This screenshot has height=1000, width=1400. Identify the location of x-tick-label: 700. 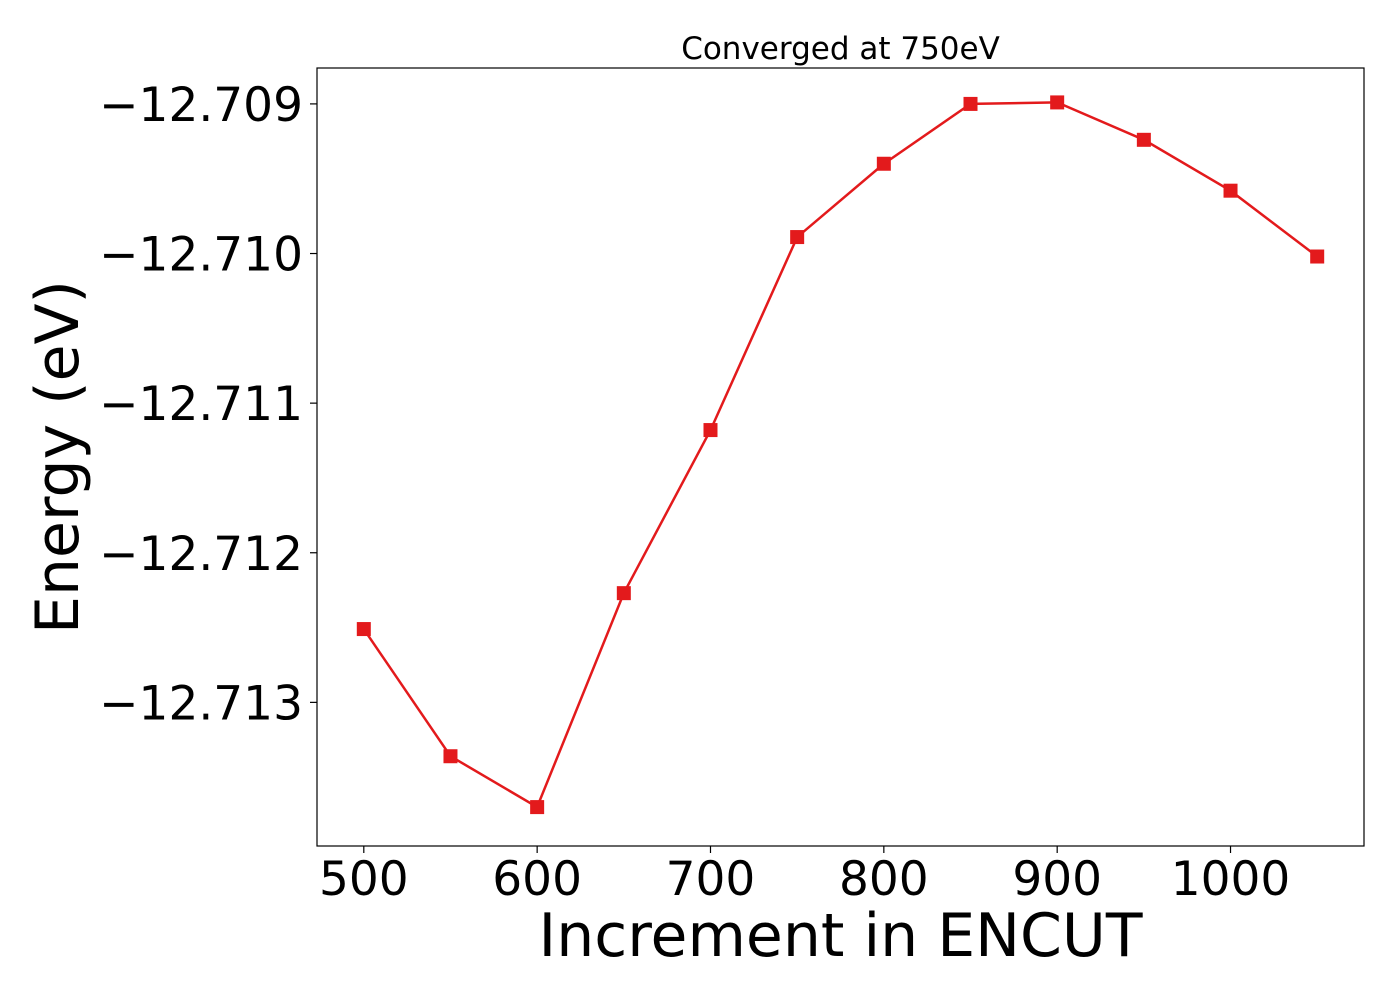
(711, 879).